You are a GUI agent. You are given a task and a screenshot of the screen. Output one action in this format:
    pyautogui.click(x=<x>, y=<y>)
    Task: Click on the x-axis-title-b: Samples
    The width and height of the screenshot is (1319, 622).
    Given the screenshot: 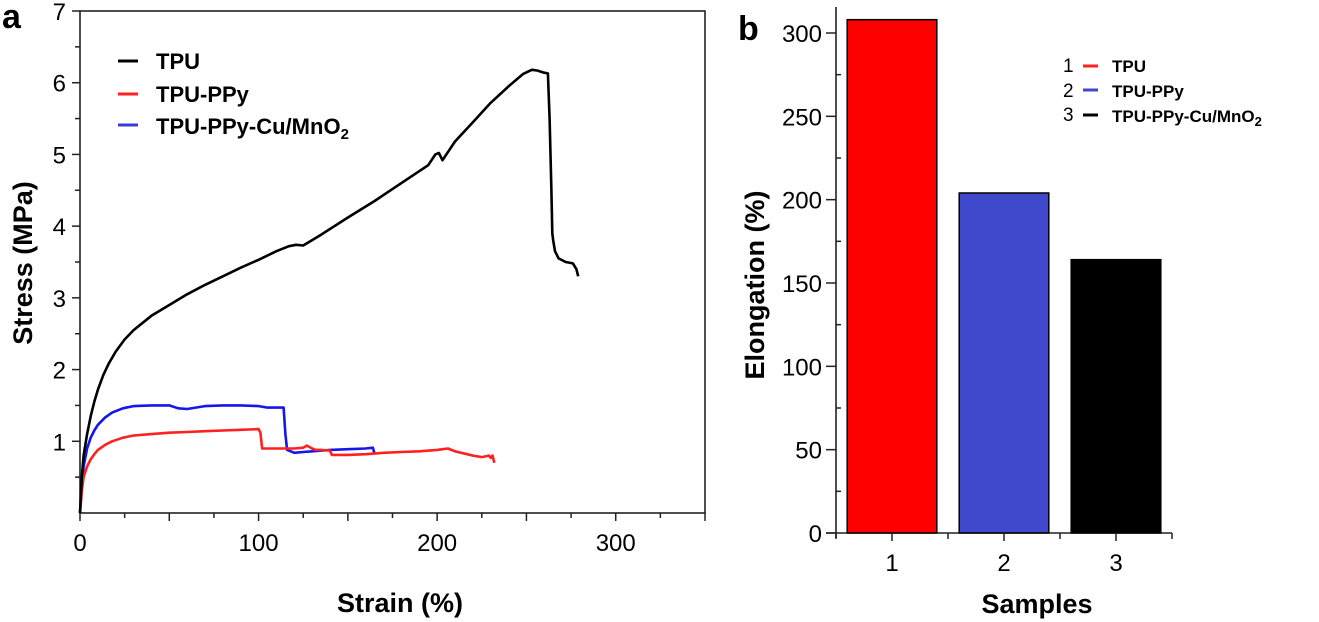 What is the action you would take?
    pyautogui.click(x=1036, y=604)
    